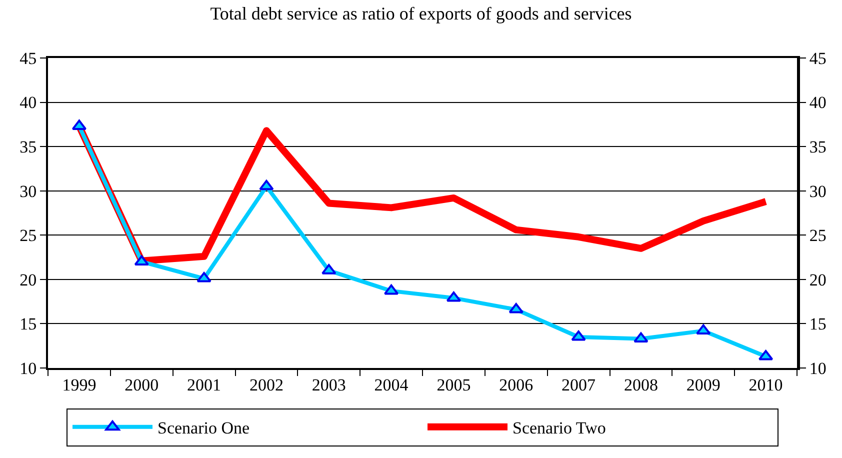  I want to click on x-tick-label: 2010, so click(765, 384).